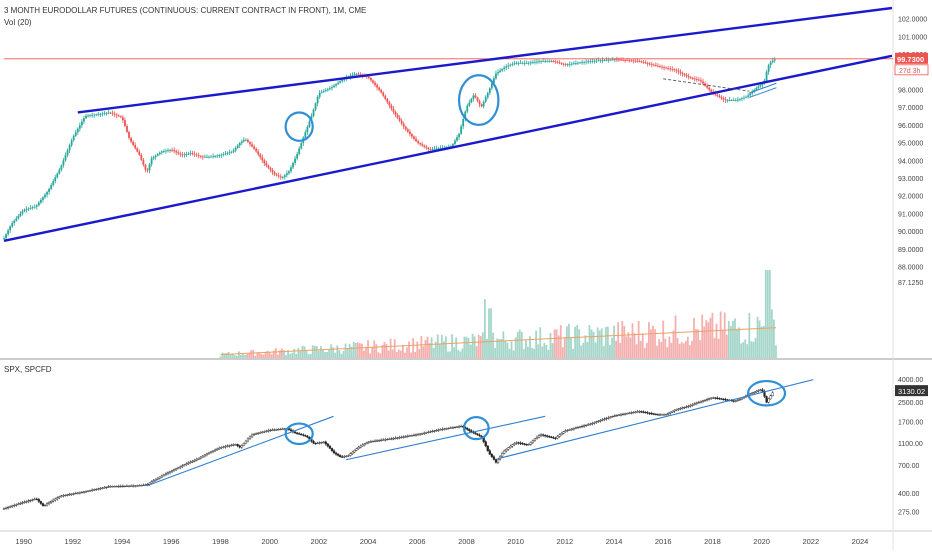 Image resolution: width=932 pixels, height=555 pixels. What do you see at coordinates (763, 92) in the screenshot?
I see `trendline` at bounding box center [763, 92].